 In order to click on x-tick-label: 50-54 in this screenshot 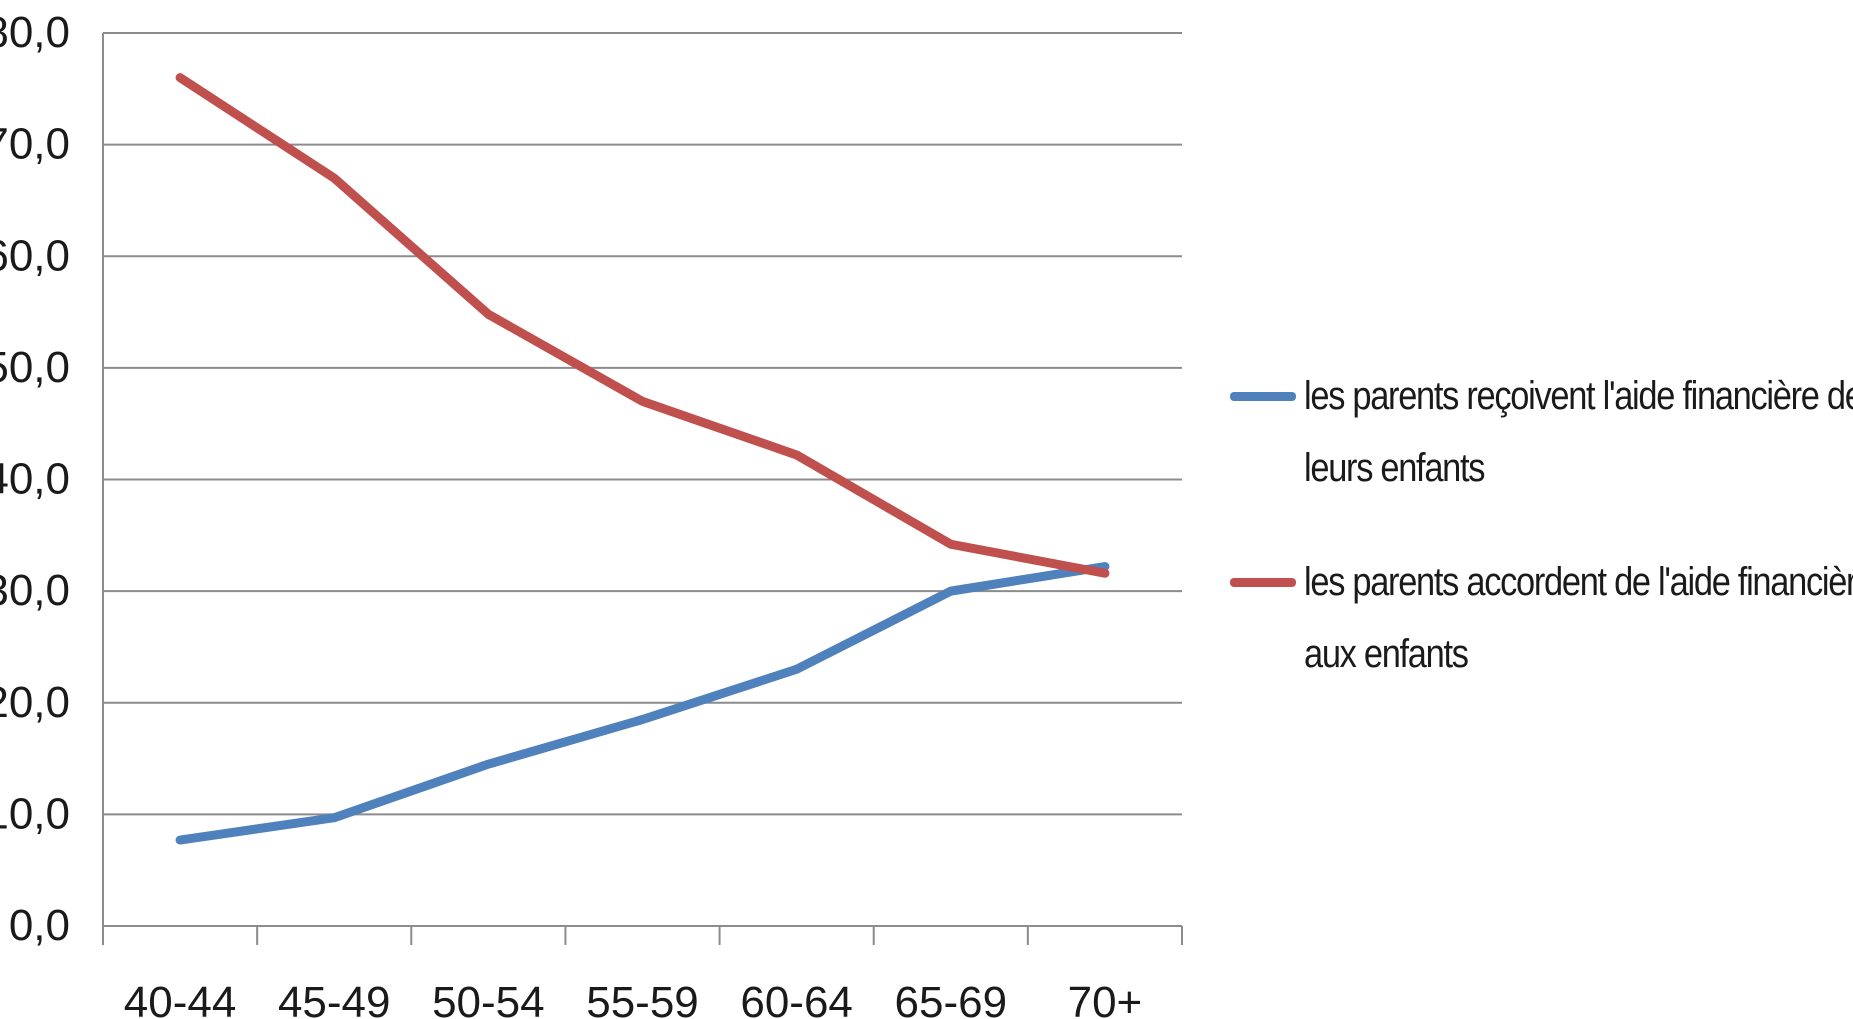, I will do `click(488, 998)`.